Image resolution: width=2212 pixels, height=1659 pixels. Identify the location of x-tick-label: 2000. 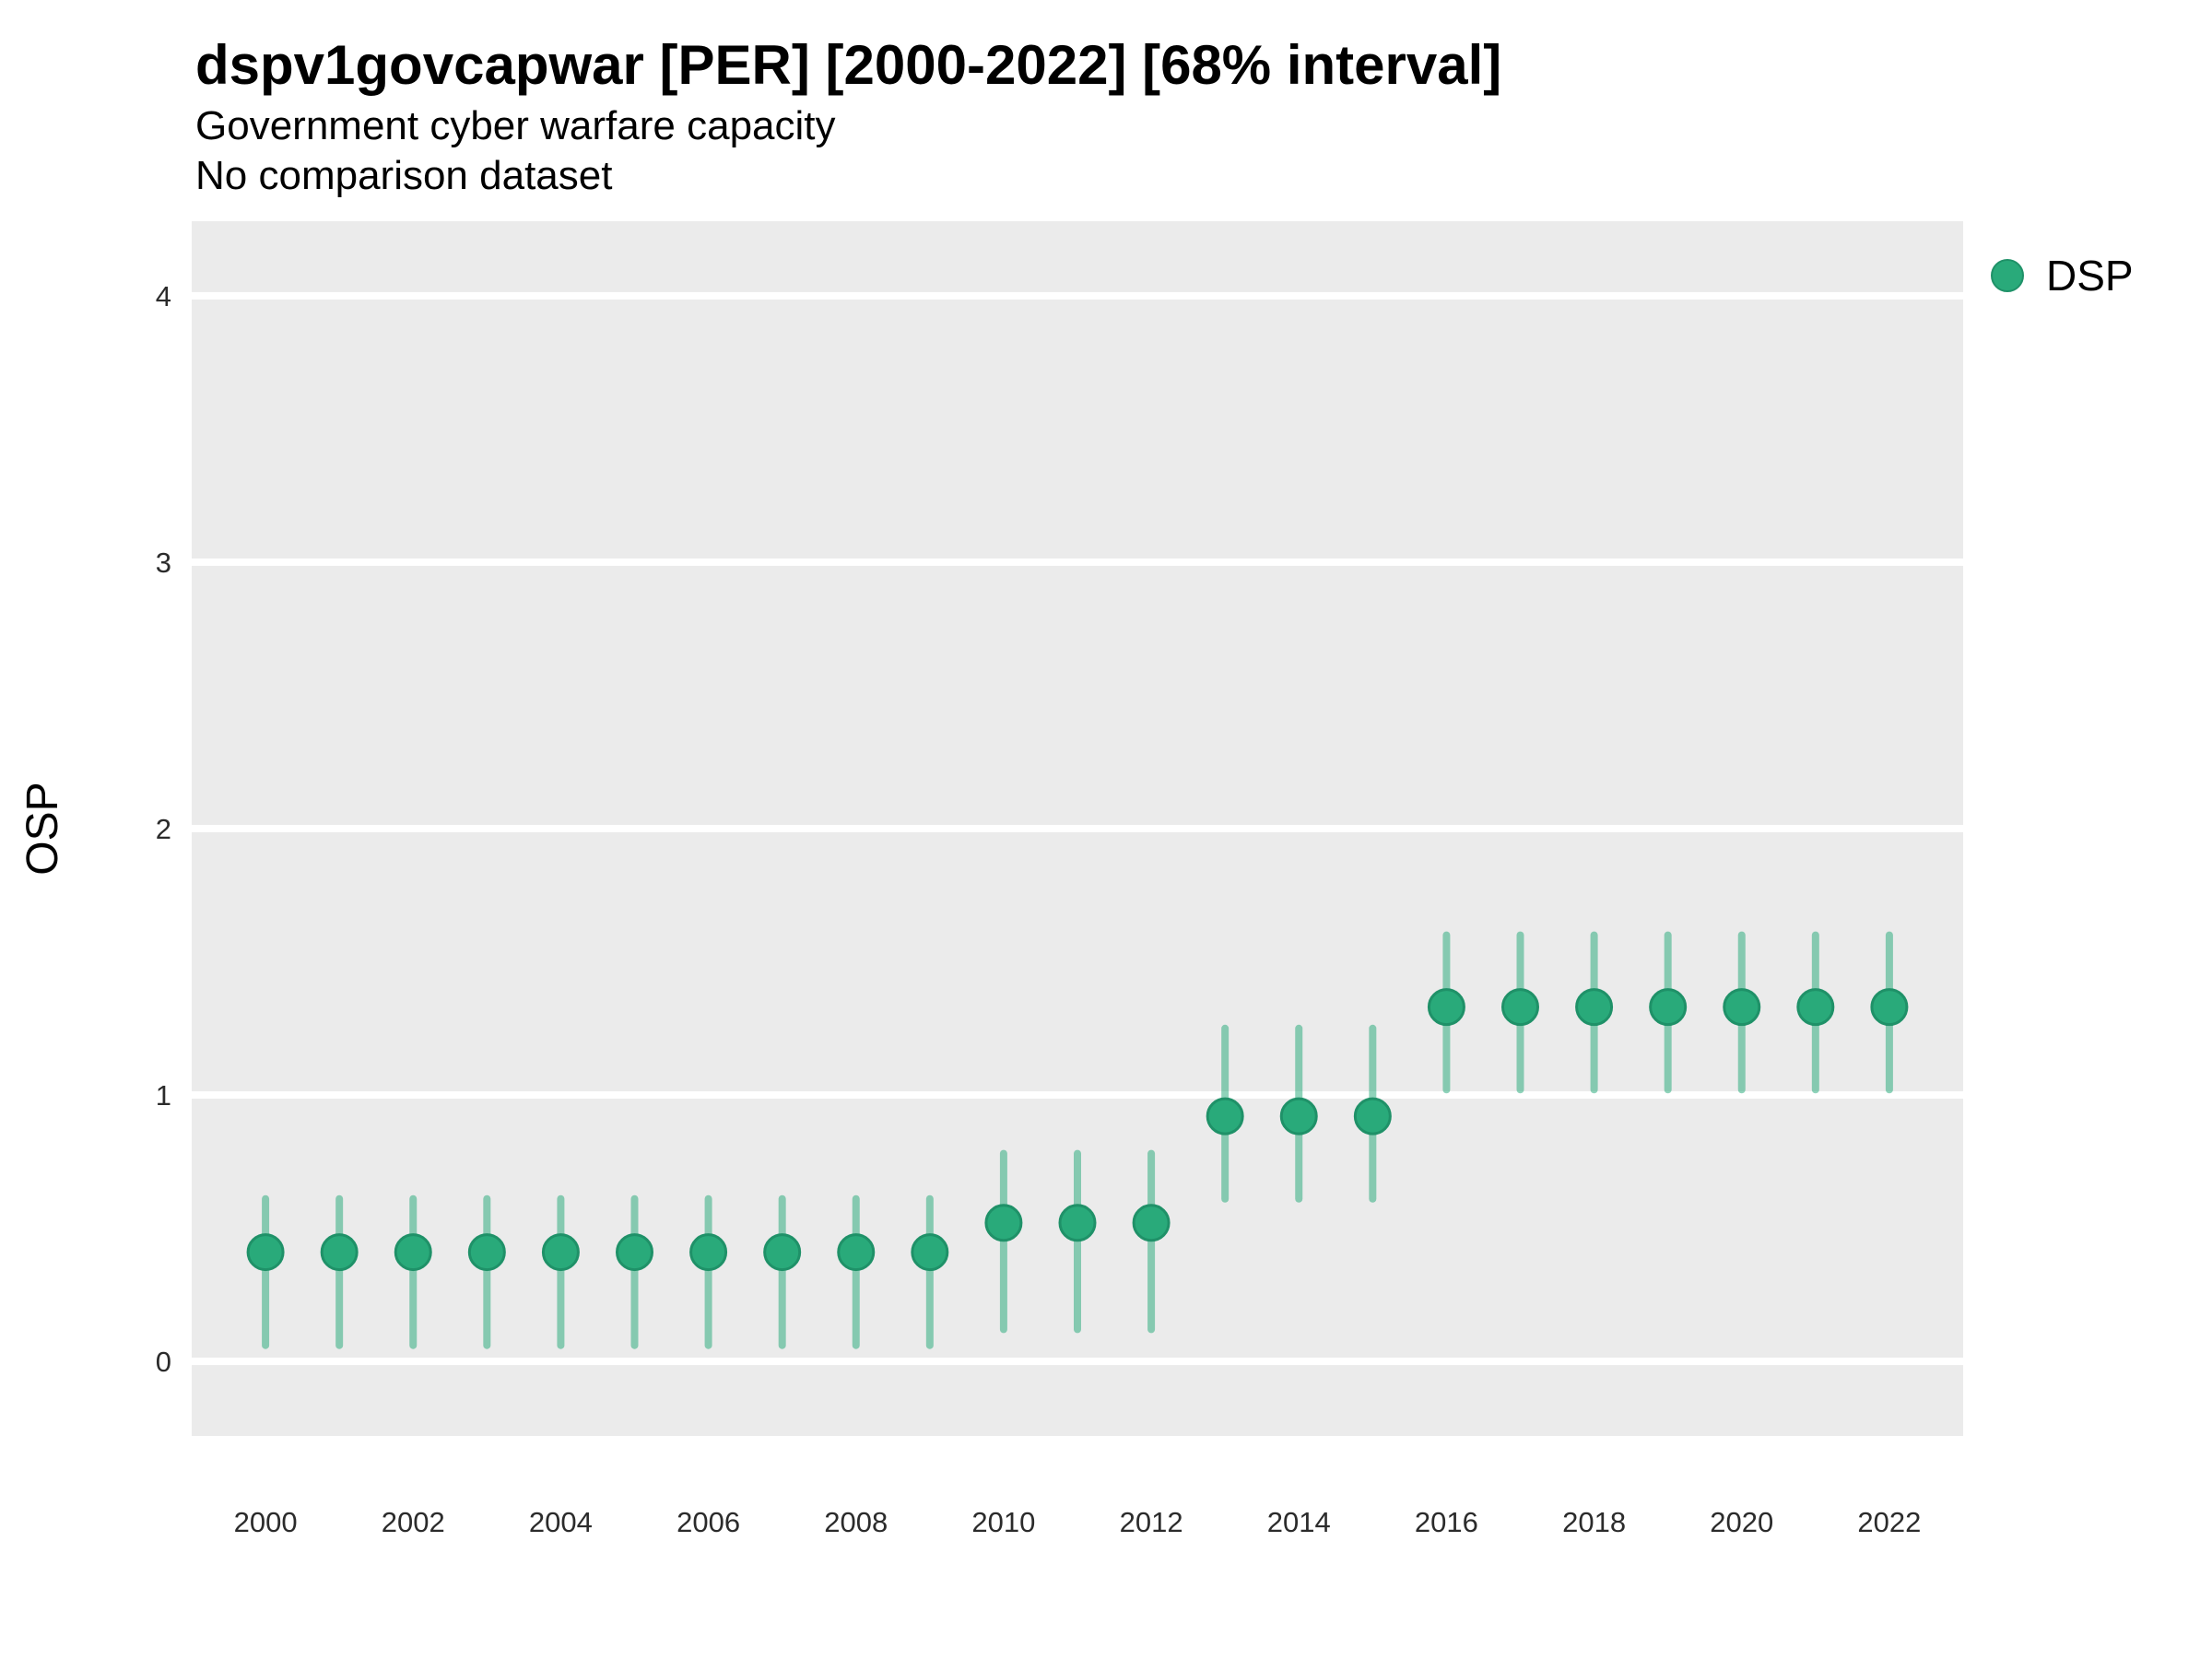
(266, 1522).